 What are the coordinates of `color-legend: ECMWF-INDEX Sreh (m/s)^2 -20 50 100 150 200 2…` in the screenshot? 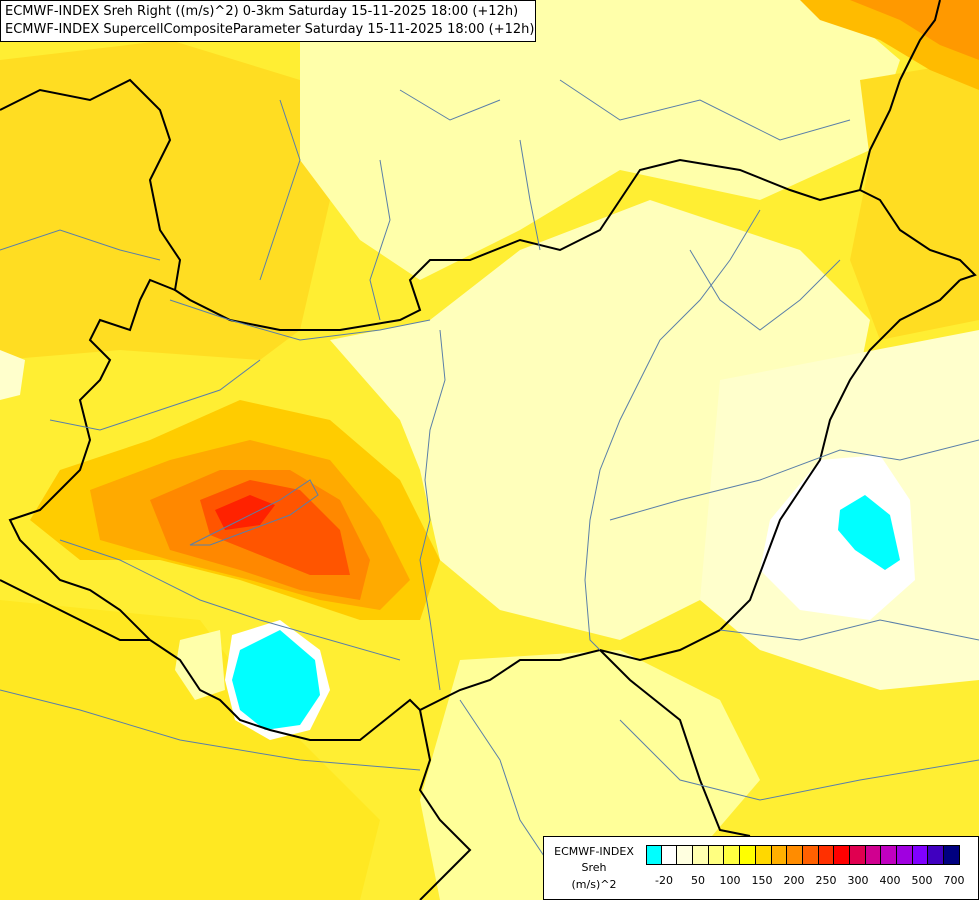 It's located at (761, 868).